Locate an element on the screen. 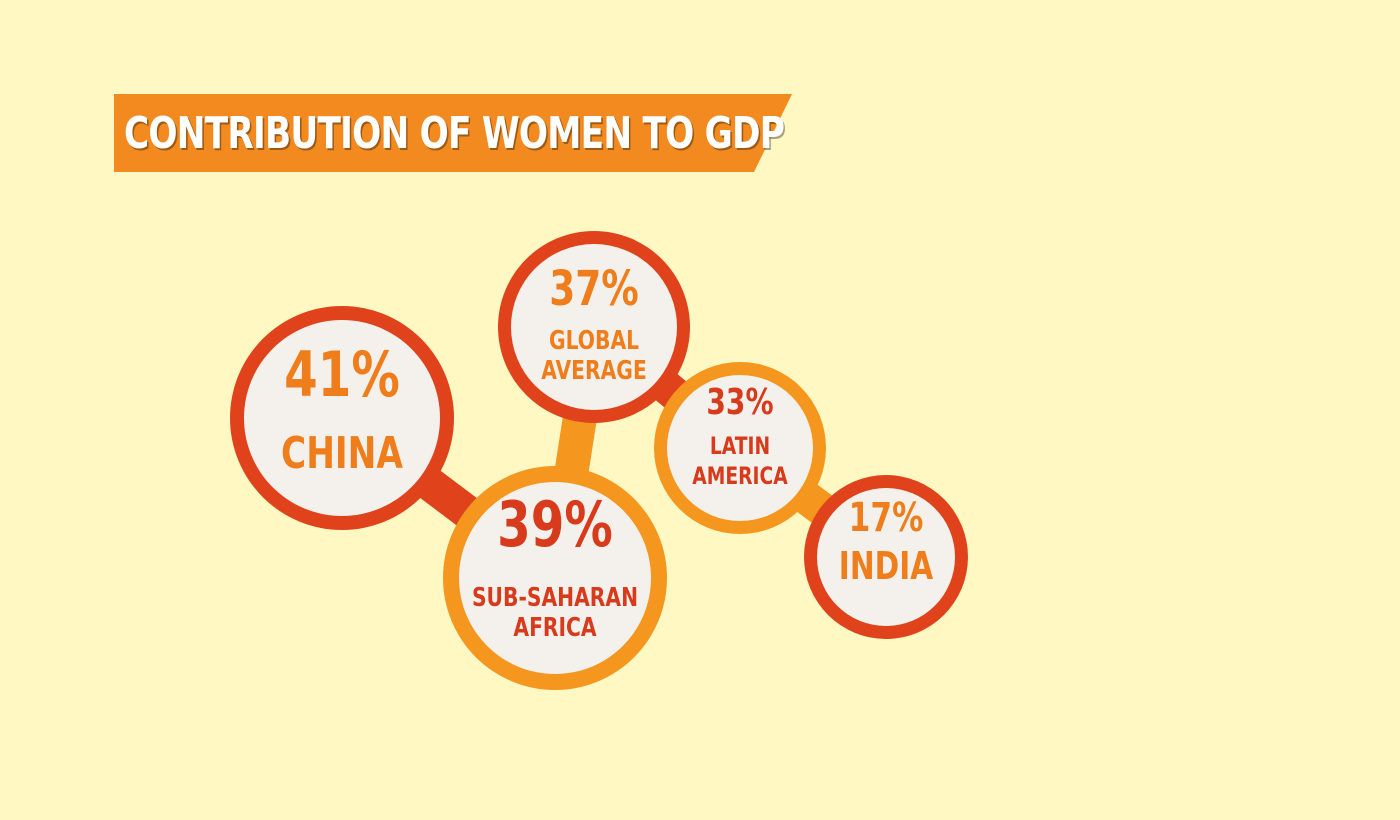 The width and height of the screenshot is (1400, 820). bubble-5: 17%INDIA is located at coordinates (886, 557).